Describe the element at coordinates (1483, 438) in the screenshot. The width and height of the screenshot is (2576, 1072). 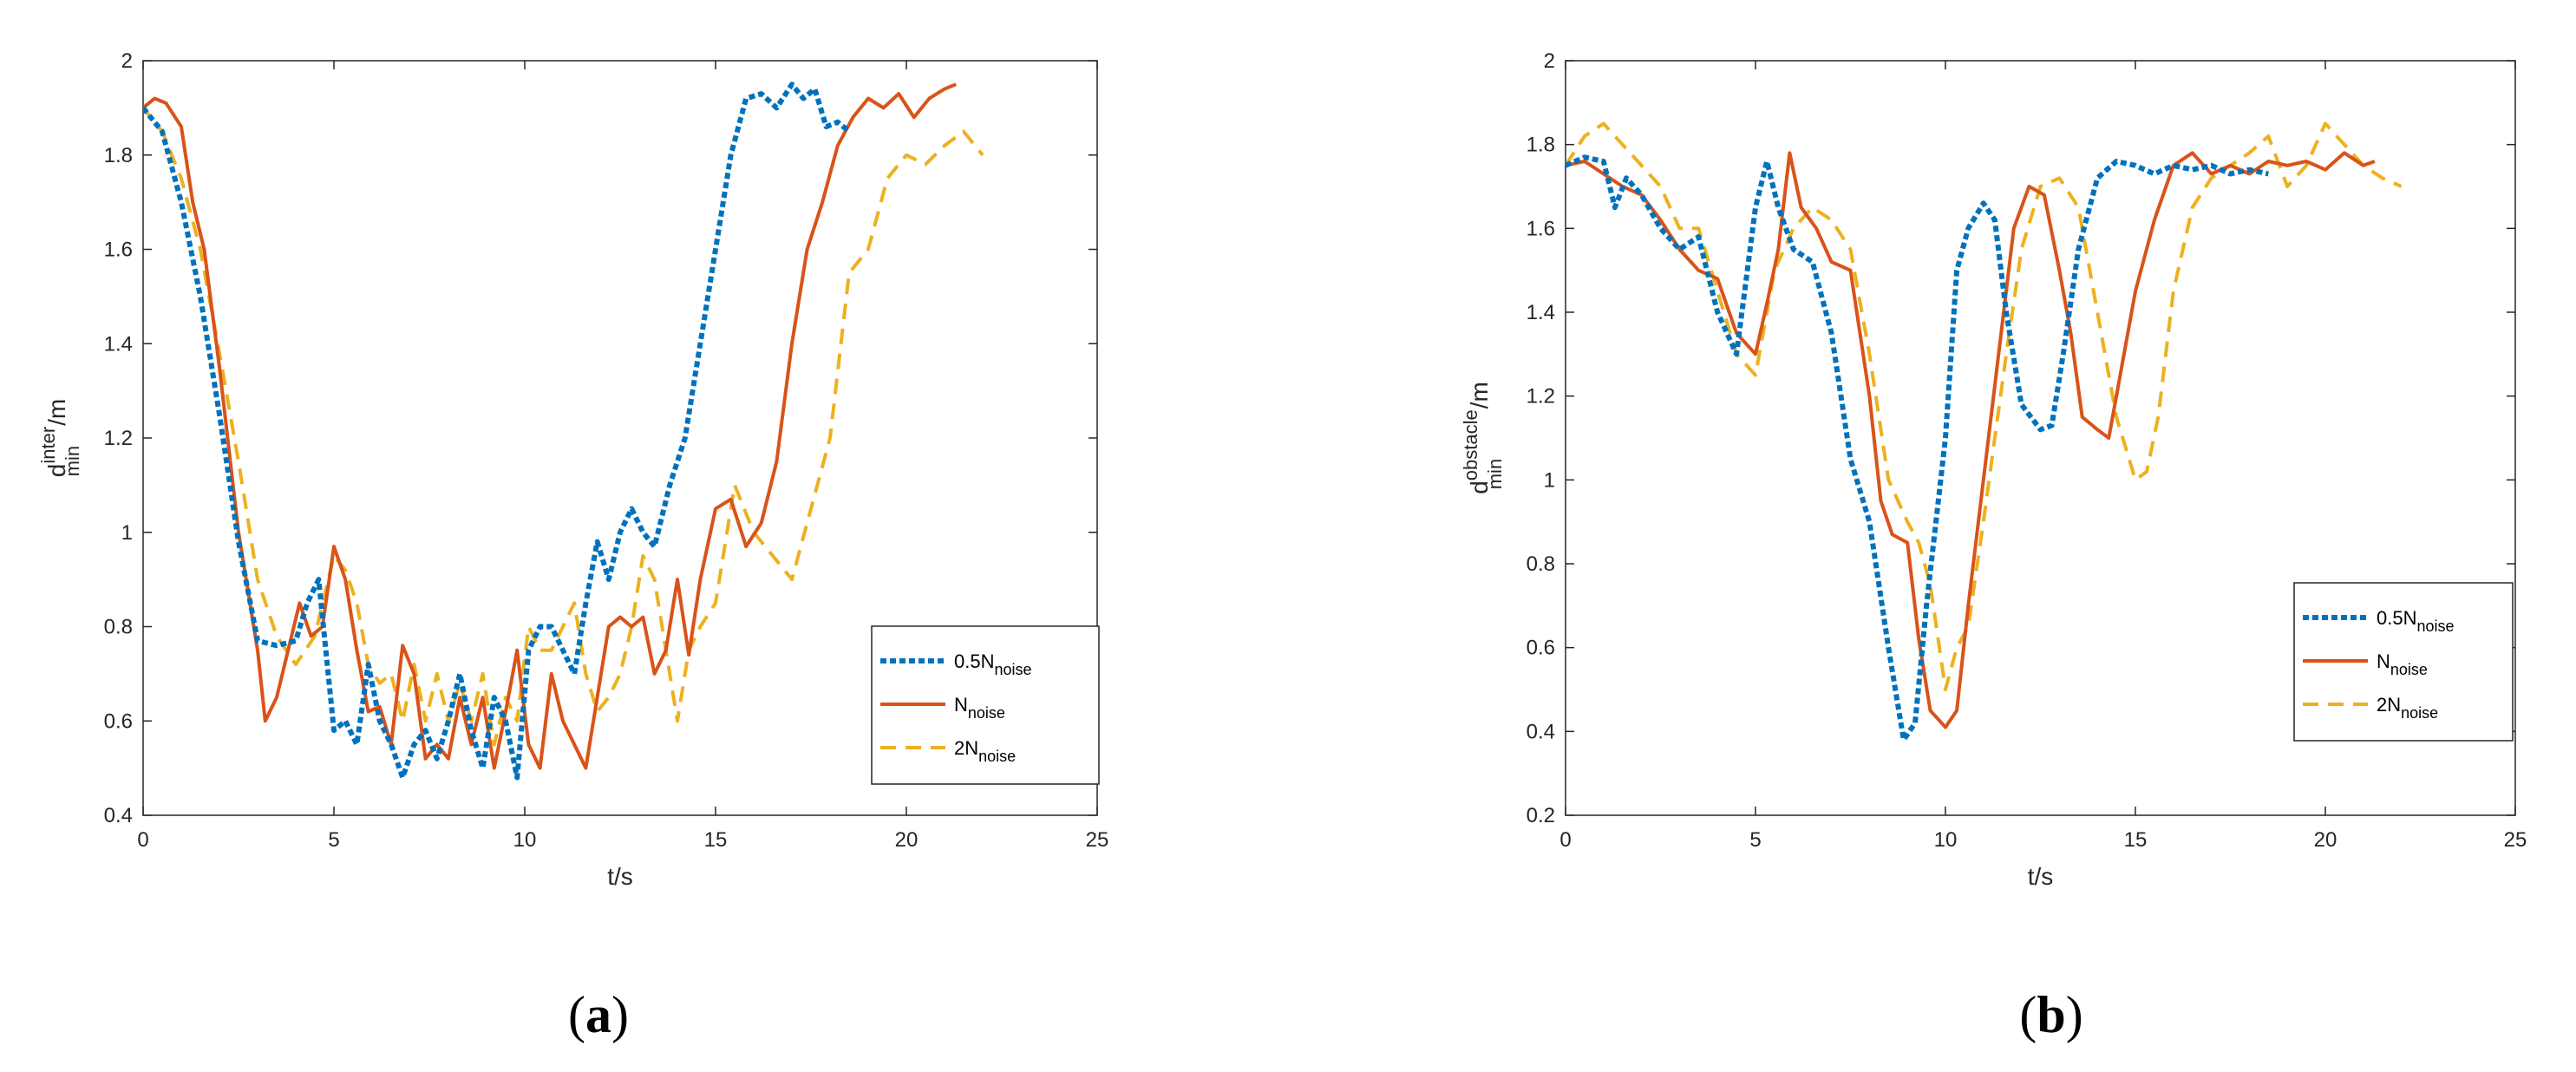
I see `y-axis-label: dobstacle min/m` at that location.